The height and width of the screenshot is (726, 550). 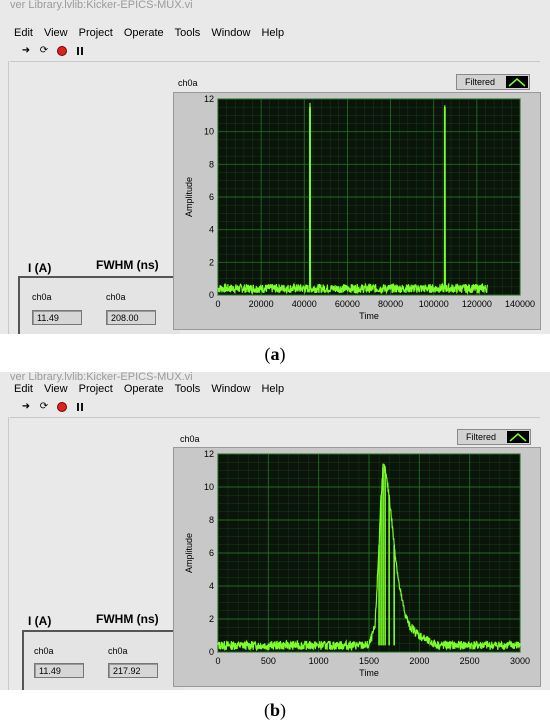 I want to click on window-title: ver Library.lvlib:Kicker-EPICS-MUX.vi, so click(x=101, y=5).